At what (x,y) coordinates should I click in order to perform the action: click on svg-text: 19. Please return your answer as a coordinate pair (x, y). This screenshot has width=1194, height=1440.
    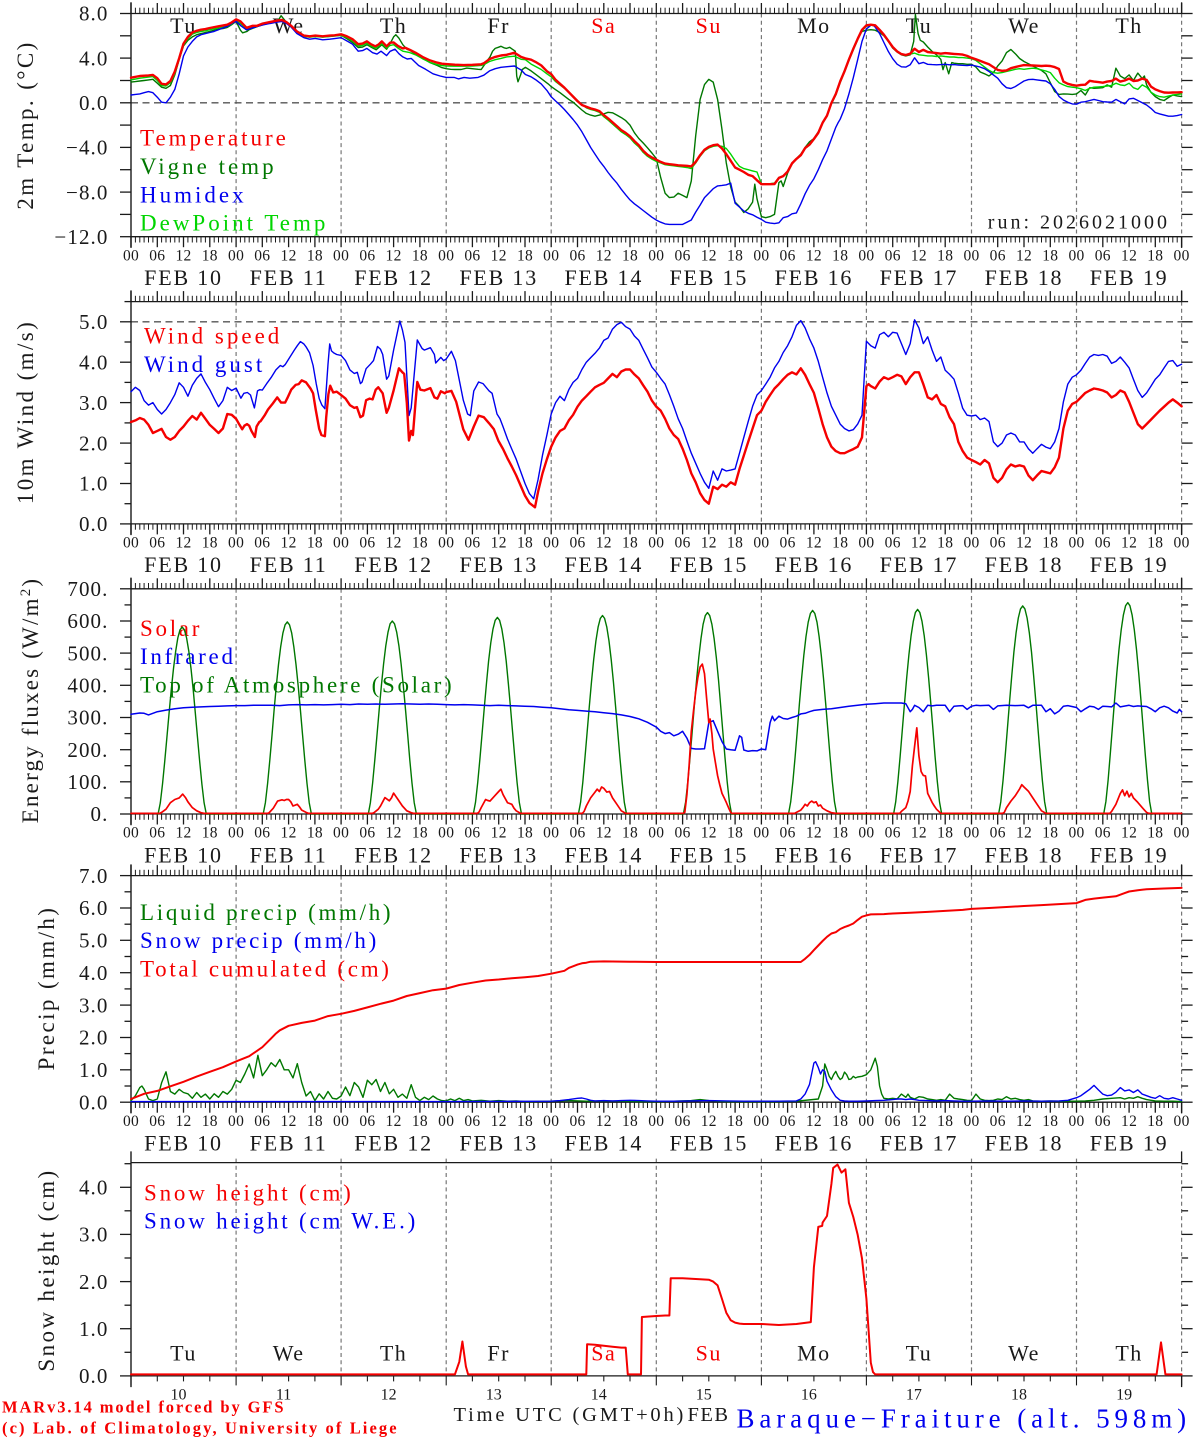
    Looking at the image, I should click on (1124, 1395).